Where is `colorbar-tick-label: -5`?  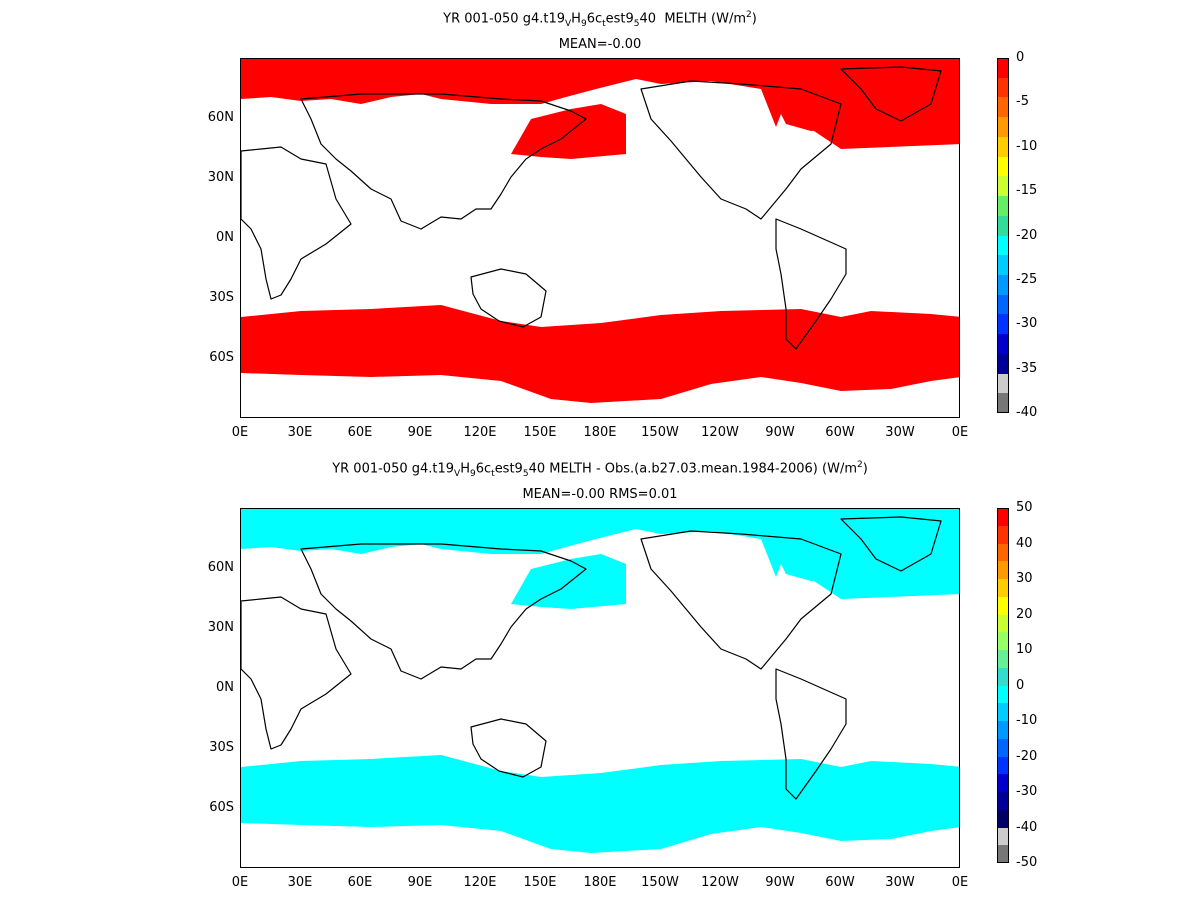
colorbar-tick-label: -5 is located at coordinates (1022, 102).